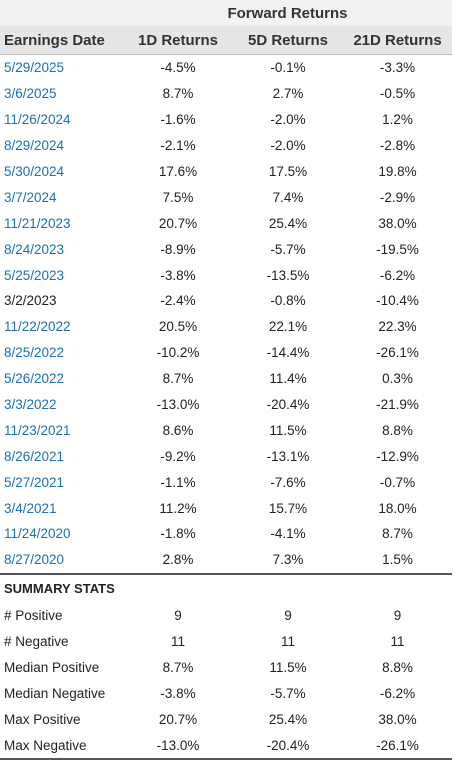 Image resolution: width=454 pixels, height=760 pixels. I want to click on earnings-date-cell: 8/27/2020, so click(34, 560).